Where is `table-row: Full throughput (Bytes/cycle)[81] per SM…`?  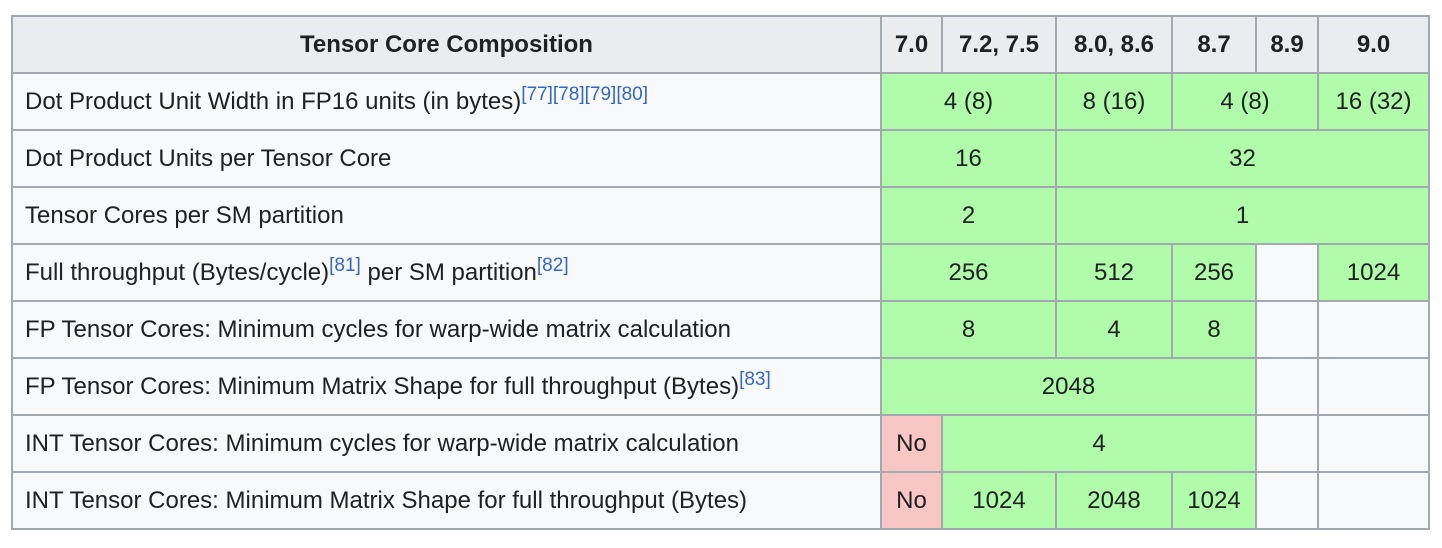 table-row: Full throughput (Bytes/cycle)[81] per SM… is located at coordinates (720, 272).